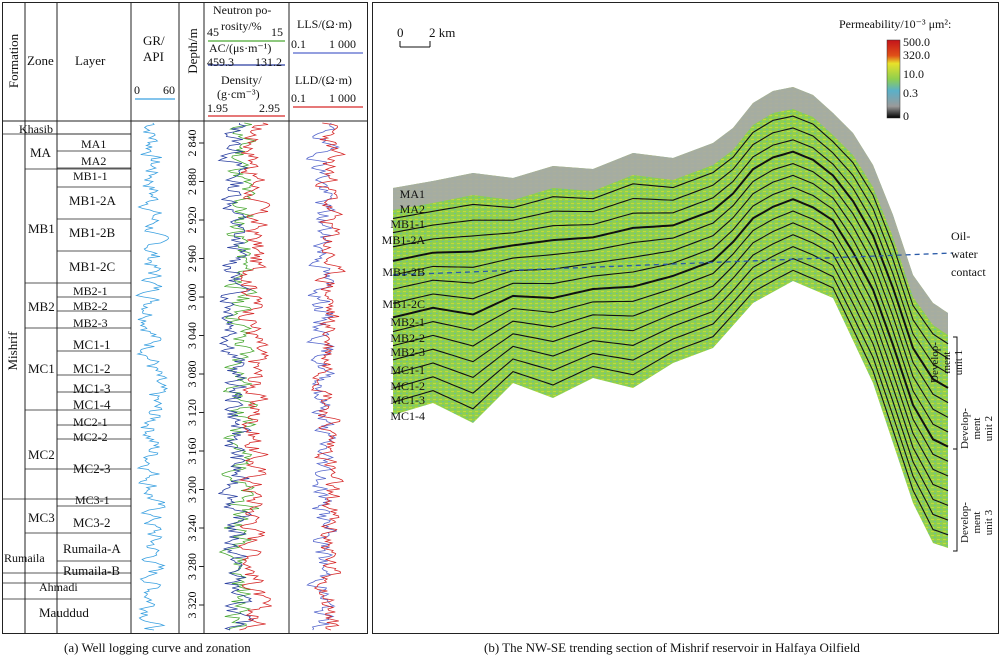 The height and width of the screenshot is (658, 1000). I want to click on dev-unit-3: Develop- ment unit 3, so click(977, 522).